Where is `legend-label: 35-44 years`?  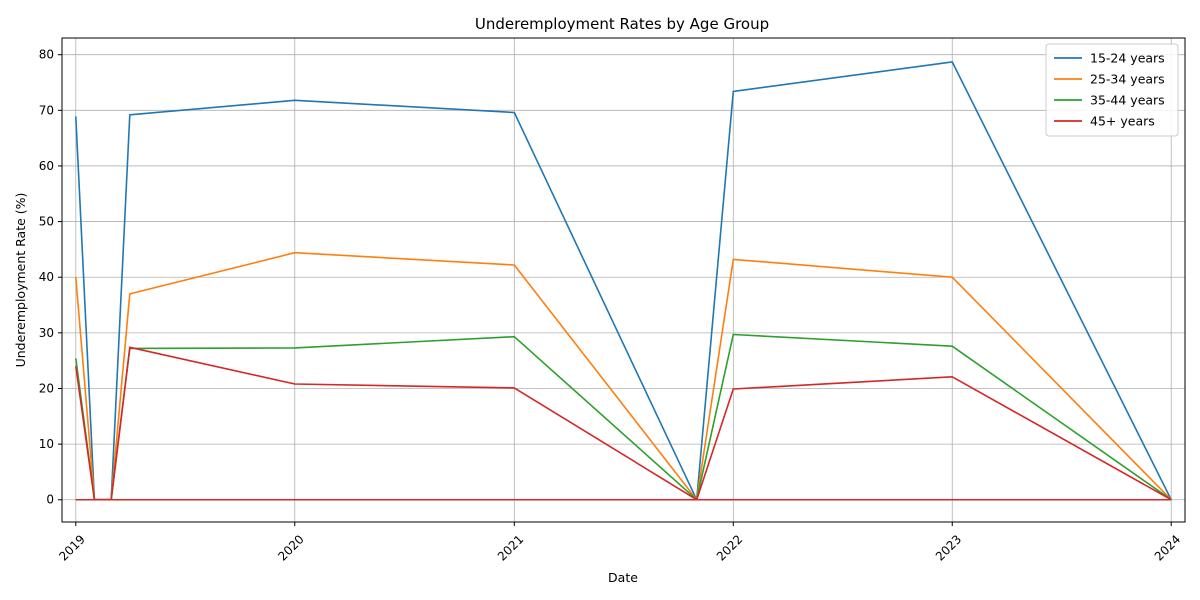 legend-label: 35-44 years is located at coordinates (1127, 100).